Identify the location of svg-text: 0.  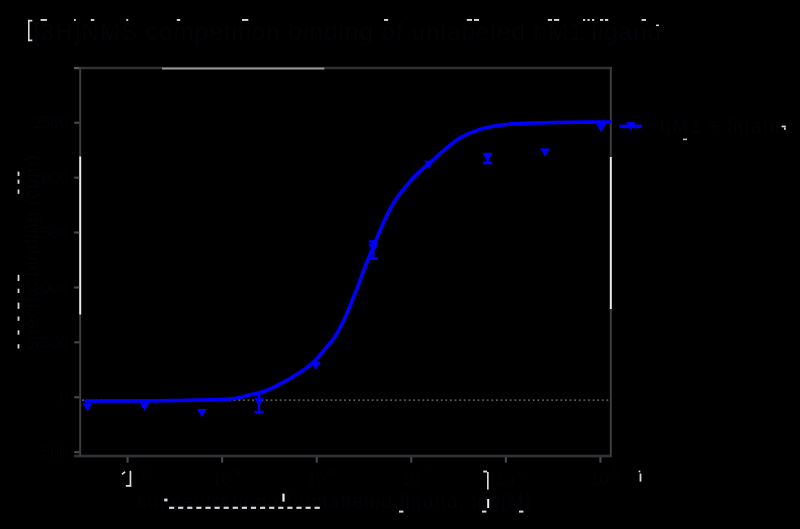
(63, 398).